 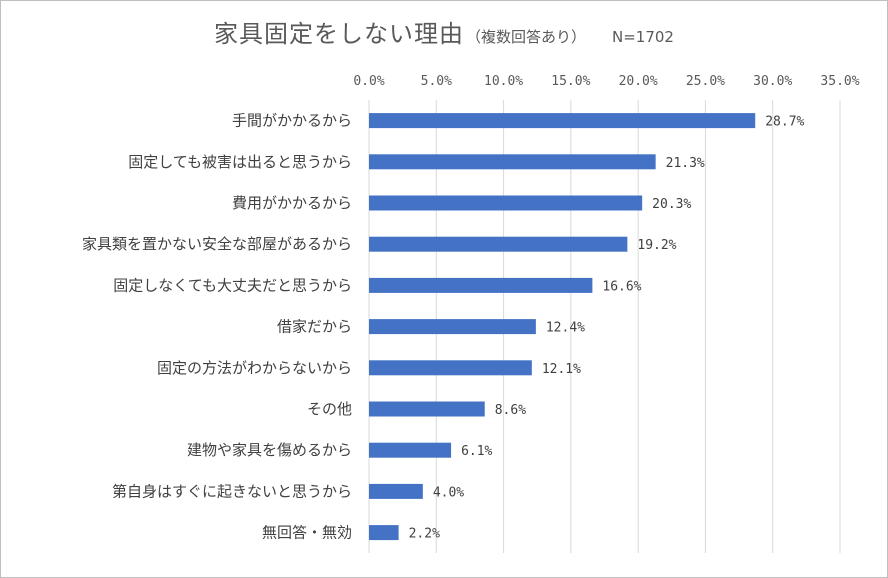 What do you see at coordinates (565, 328) in the screenshot?
I see `data-label: 12.4%` at bounding box center [565, 328].